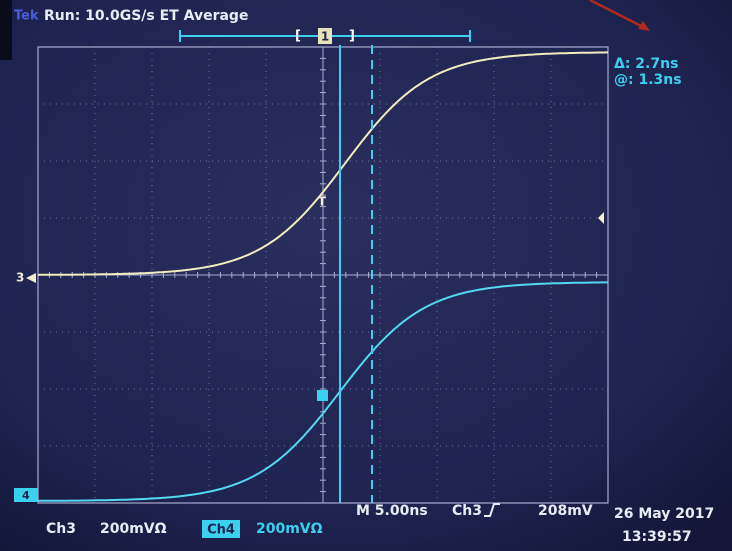 This screenshot has height=551, width=732. I want to click on annotation-arrow, so click(617, 15).